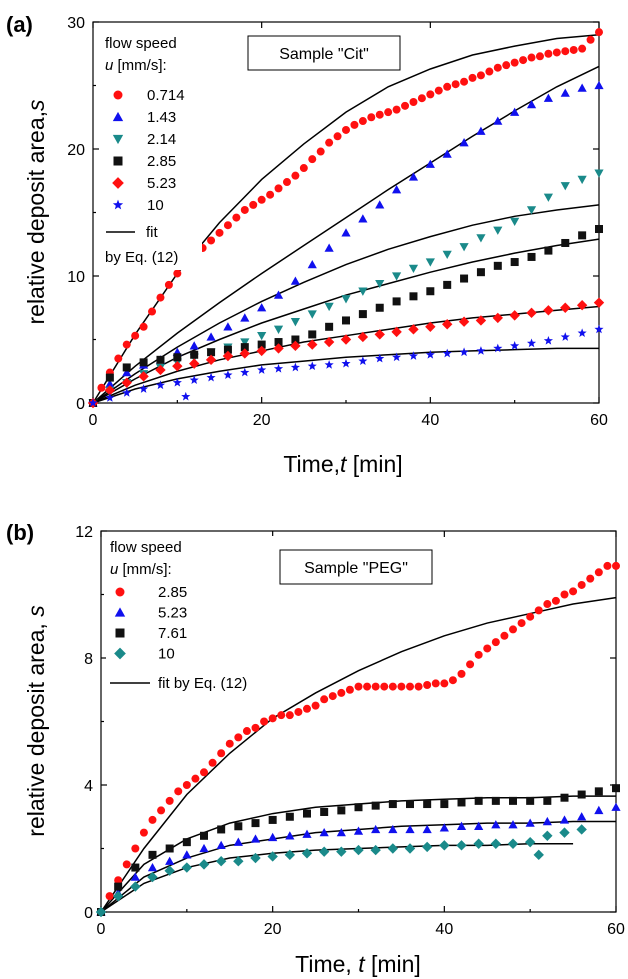 The height and width of the screenshot is (979, 628). What do you see at coordinates (161, 161) in the screenshot?
I see `panel-a-legend-label: 2.85` at bounding box center [161, 161].